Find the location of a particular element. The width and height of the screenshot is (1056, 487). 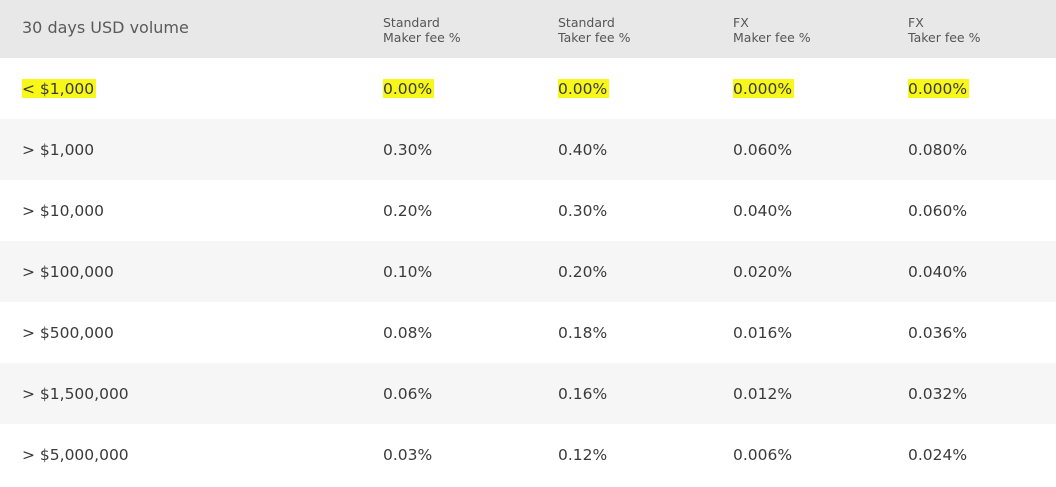

table-row: > $500,000 0.08% 0.18% 0.016% 0.036% is located at coordinates (528, 332).